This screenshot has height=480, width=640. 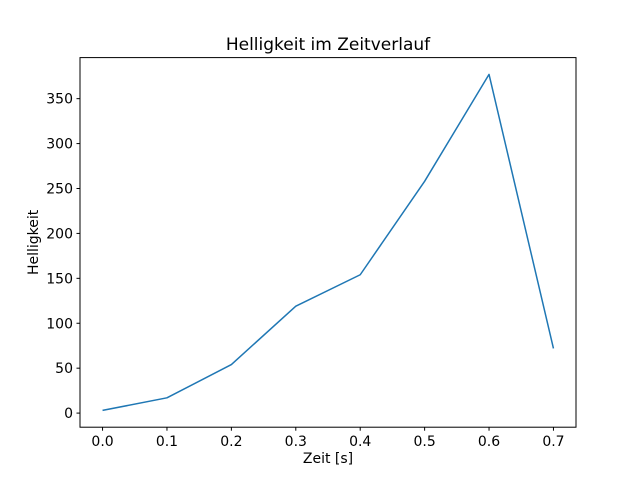 What do you see at coordinates (102, 442) in the screenshot?
I see `x-tick-label: 0.0` at bounding box center [102, 442].